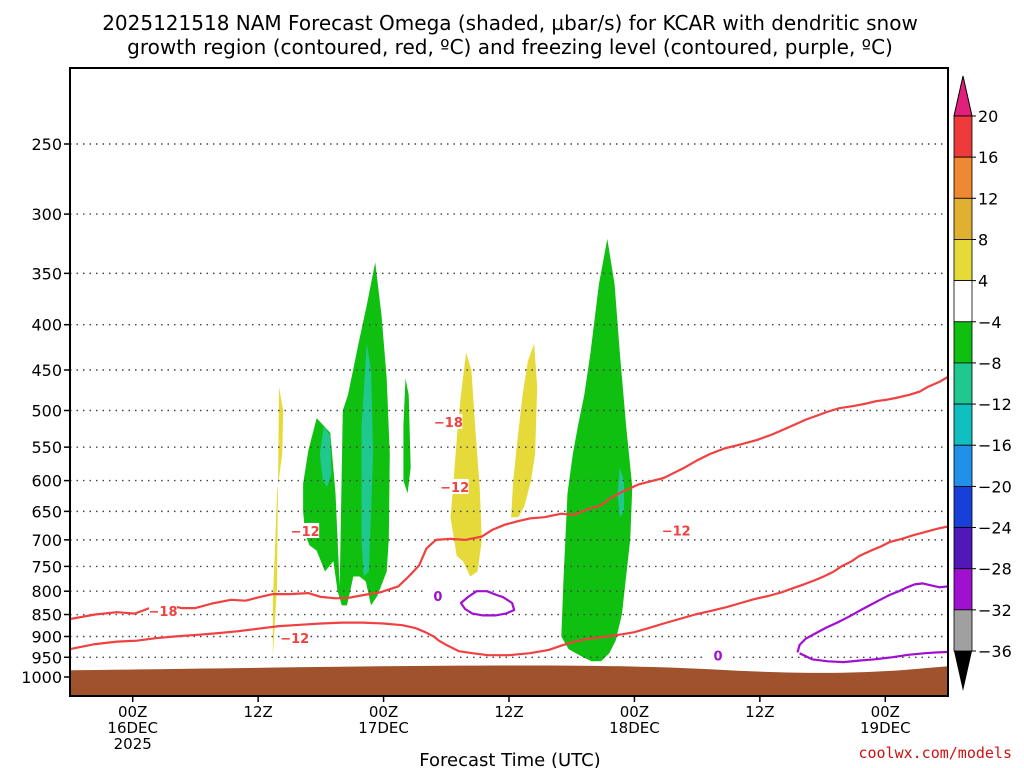  What do you see at coordinates (995, 569) in the screenshot?
I see `colorbar-label-11: −28` at bounding box center [995, 569].